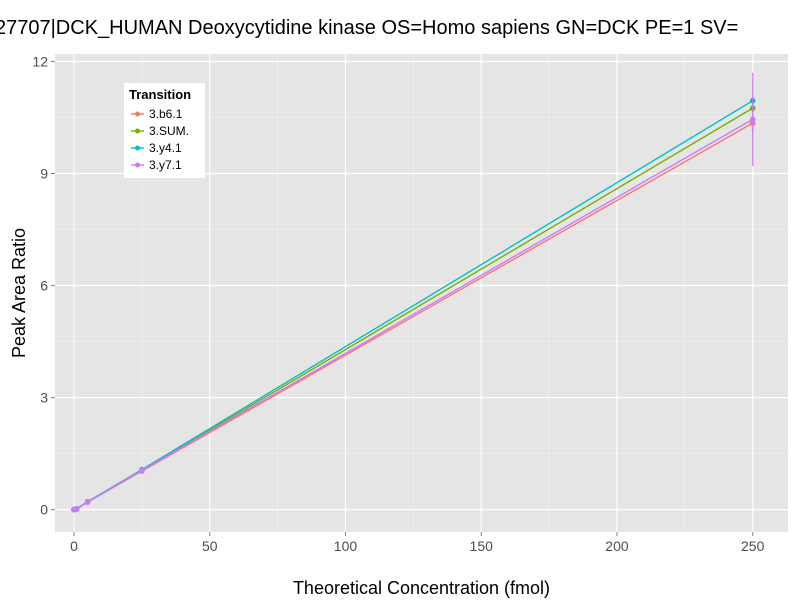 The width and height of the screenshot is (800, 600). What do you see at coordinates (44, 510) in the screenshot?
I see `y-tick-label: 0` at bounding box center [44, 510].